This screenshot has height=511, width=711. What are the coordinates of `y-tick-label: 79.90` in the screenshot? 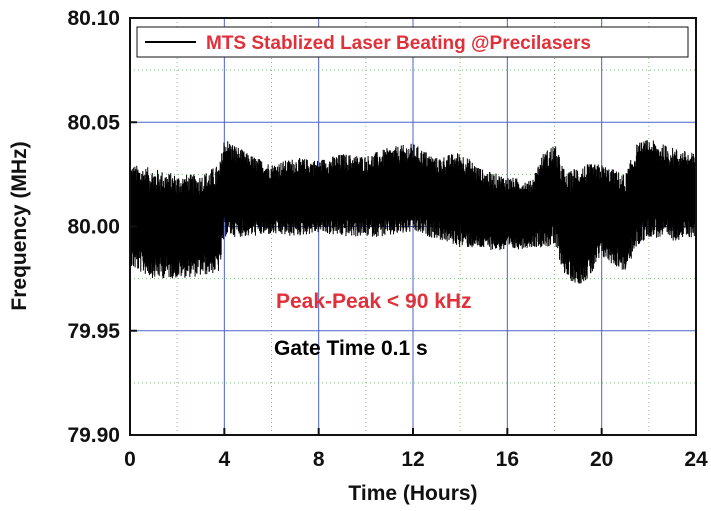 It's located at (93, 435).